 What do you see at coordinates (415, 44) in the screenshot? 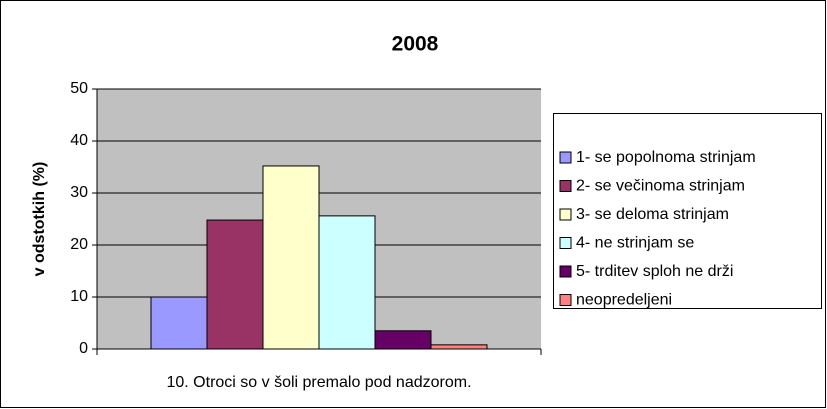
I see `chart-title: 2008` at bounding box center [415, 44].